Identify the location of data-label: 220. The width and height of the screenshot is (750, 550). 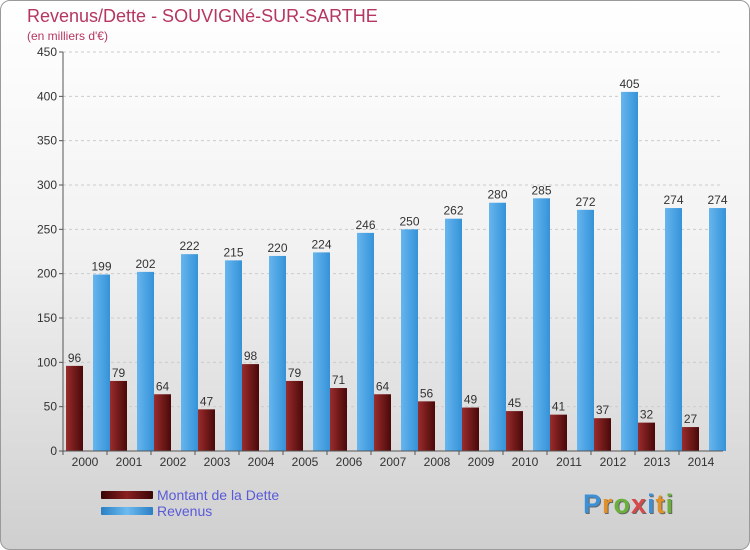
(277, 248).